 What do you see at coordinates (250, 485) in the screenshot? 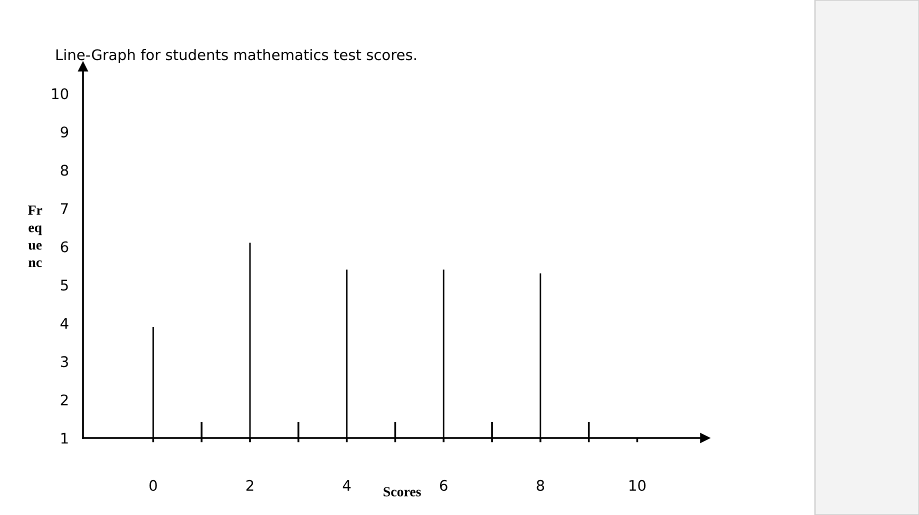
I see `x-tick-label: 2` at bounding box center [250, 485].